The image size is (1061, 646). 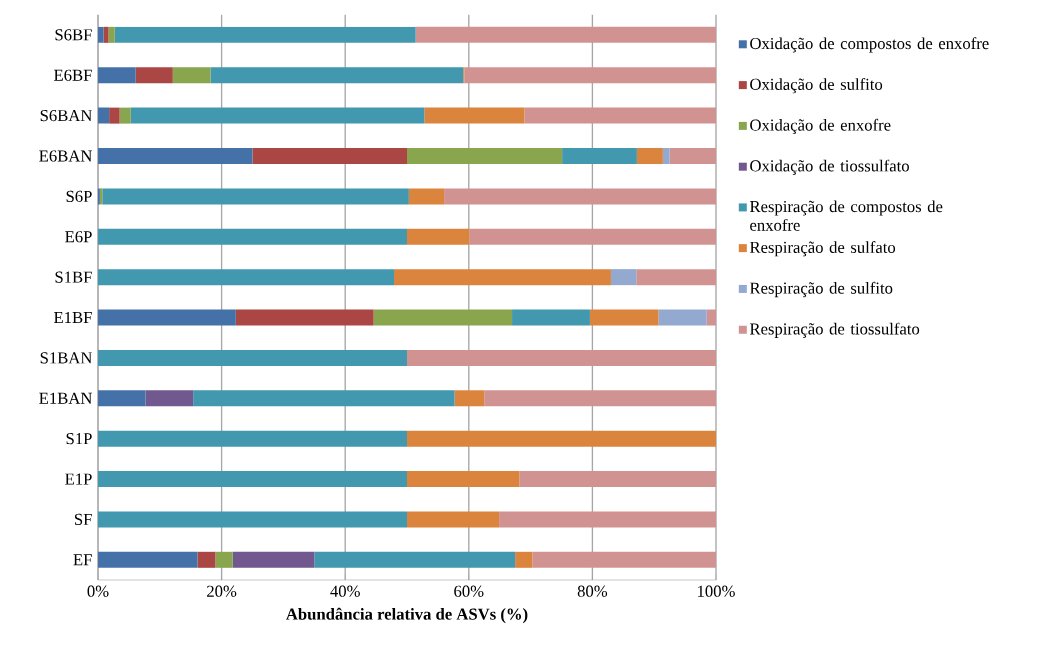 What do you see at coordinates (834, 330) in the screenshot?
I see `legend-label: Respiração de tiossulfato` at bounding box center [834, 330].